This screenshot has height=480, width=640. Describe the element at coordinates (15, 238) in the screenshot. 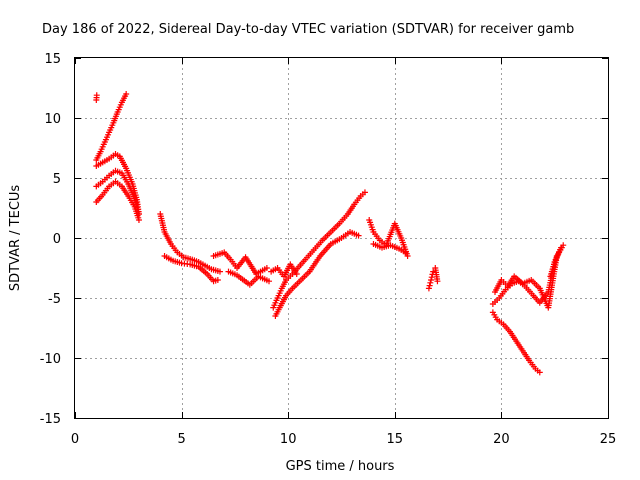

I see `y-axis-label: SDTVAR / TECUs` at that location.